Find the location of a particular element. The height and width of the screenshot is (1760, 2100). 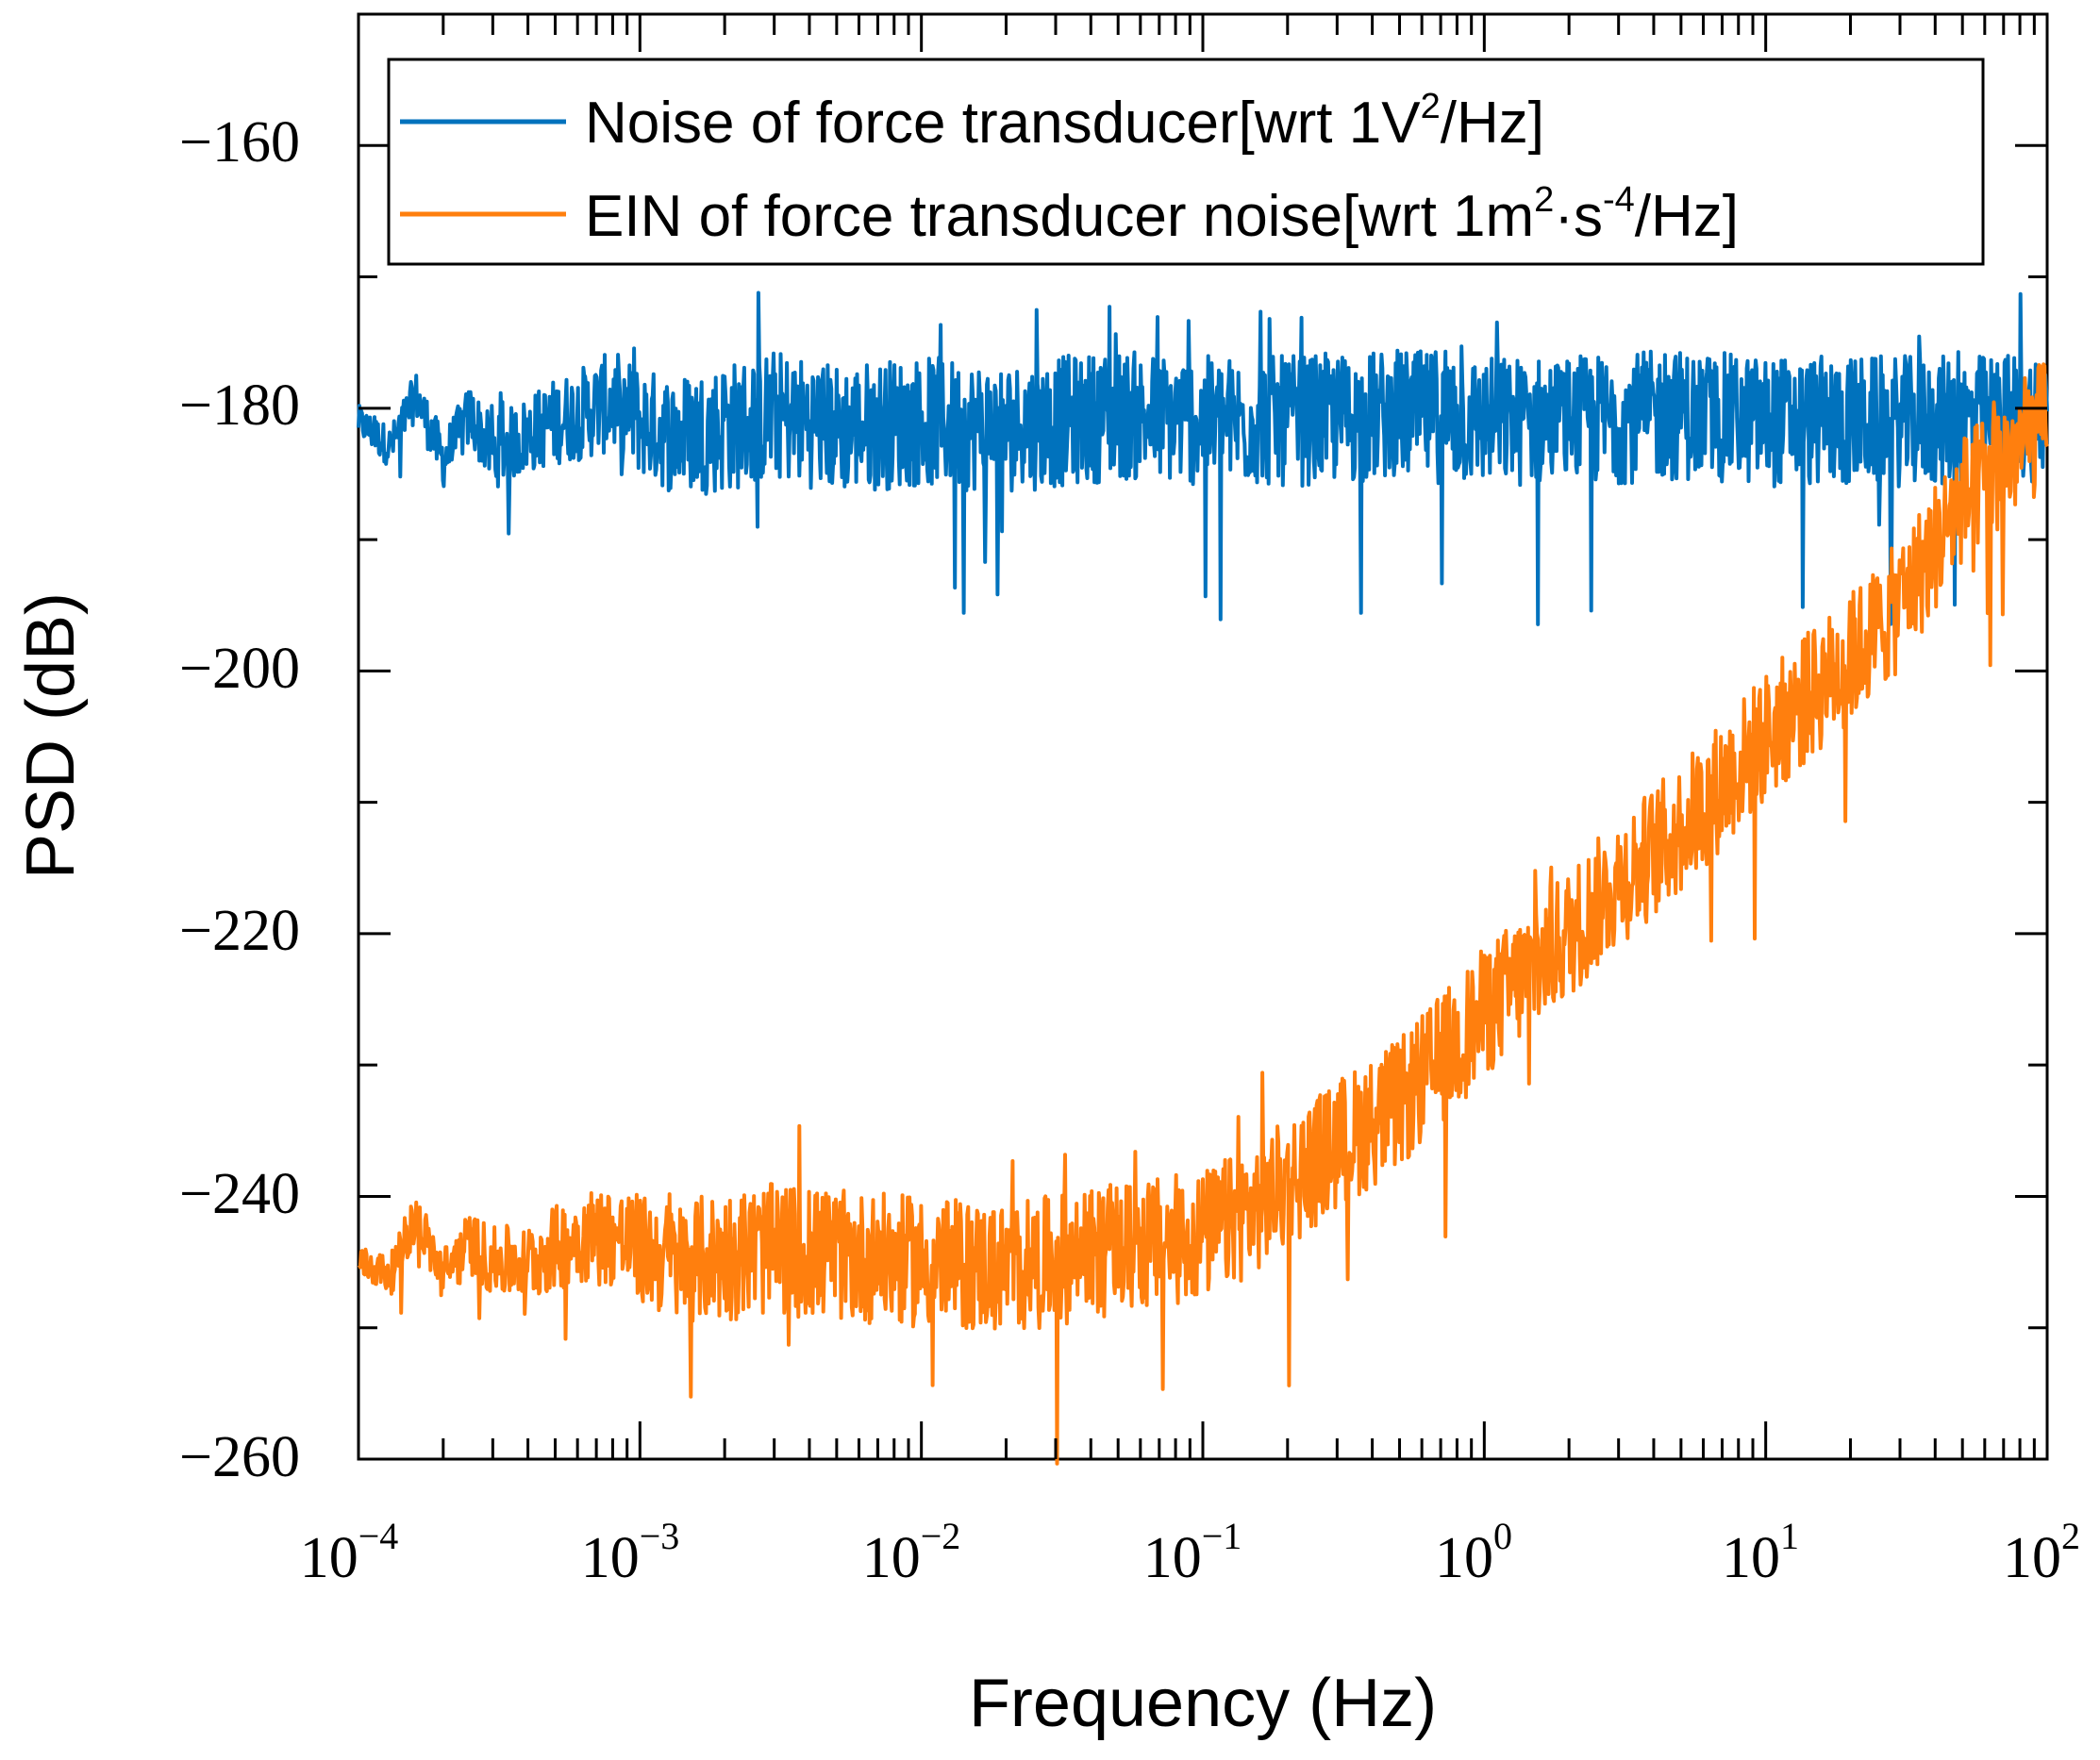

y-tick-label: −220 is located at coordinates (239, 931).